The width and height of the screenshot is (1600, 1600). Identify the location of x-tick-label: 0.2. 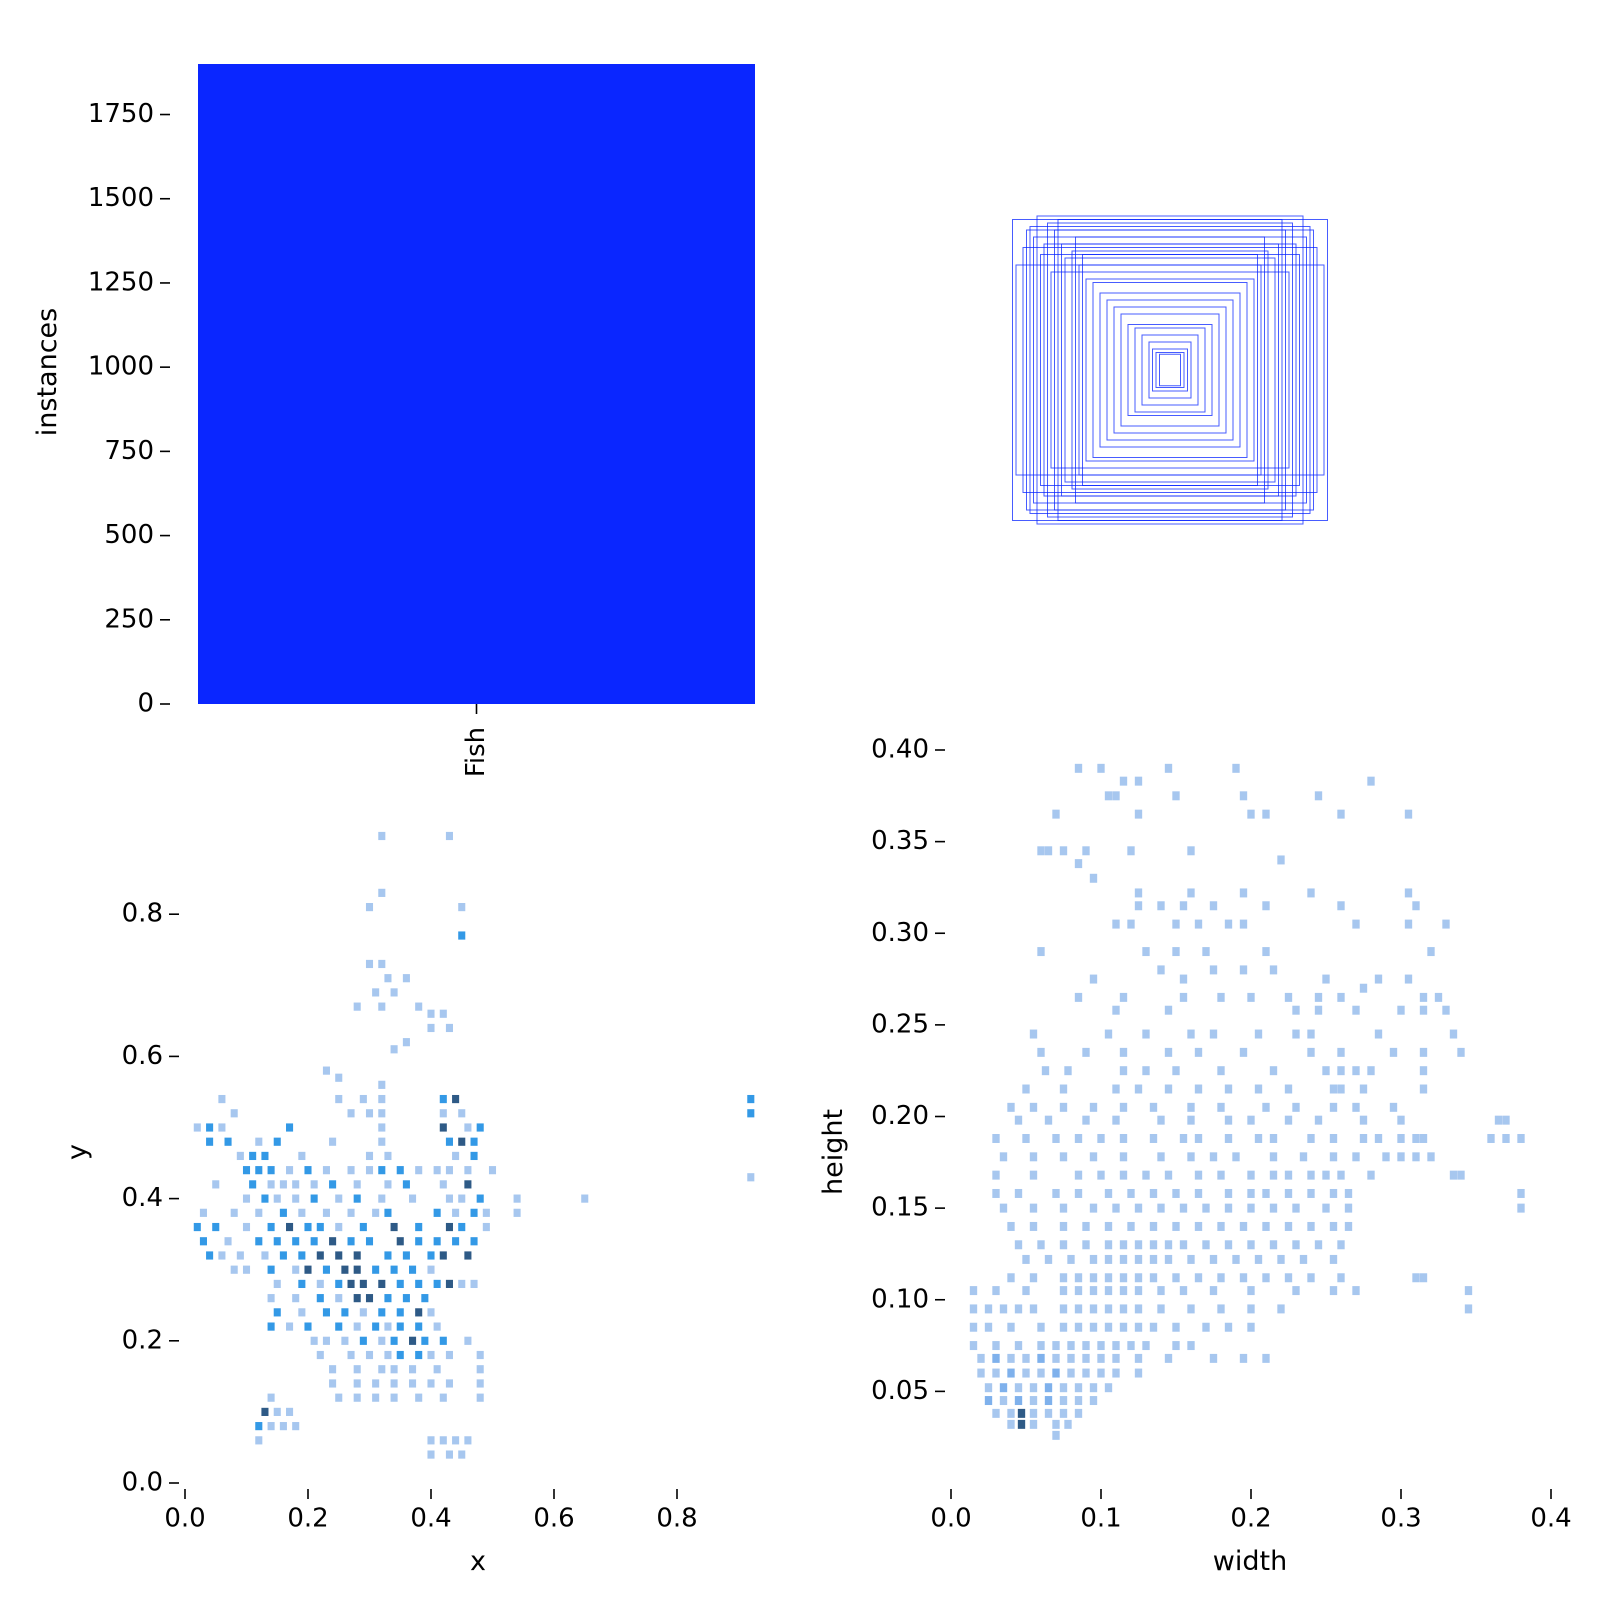
(1250, 1519).